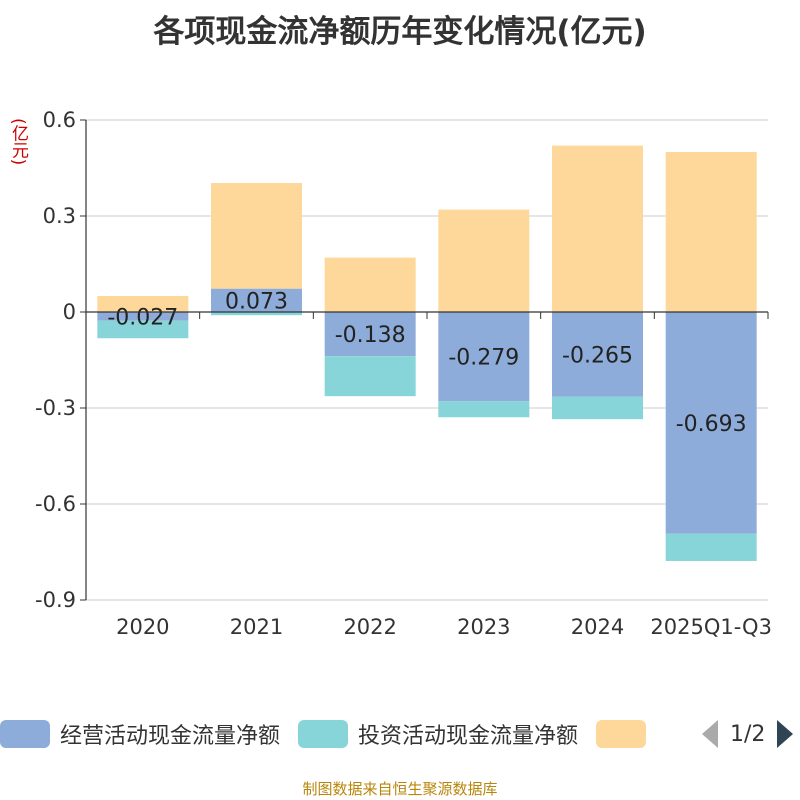  What do you see at coordinates (369, 627) in the screenshot?
I see `x-tick-label: 2022` at bounding box center [369, 627].